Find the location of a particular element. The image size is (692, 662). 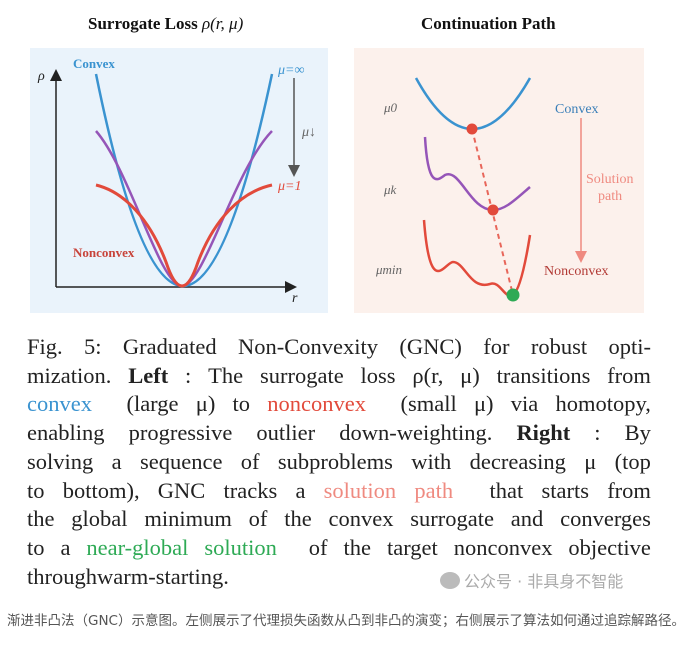

caption-segment: near-global is located at coordinates (137, 547).